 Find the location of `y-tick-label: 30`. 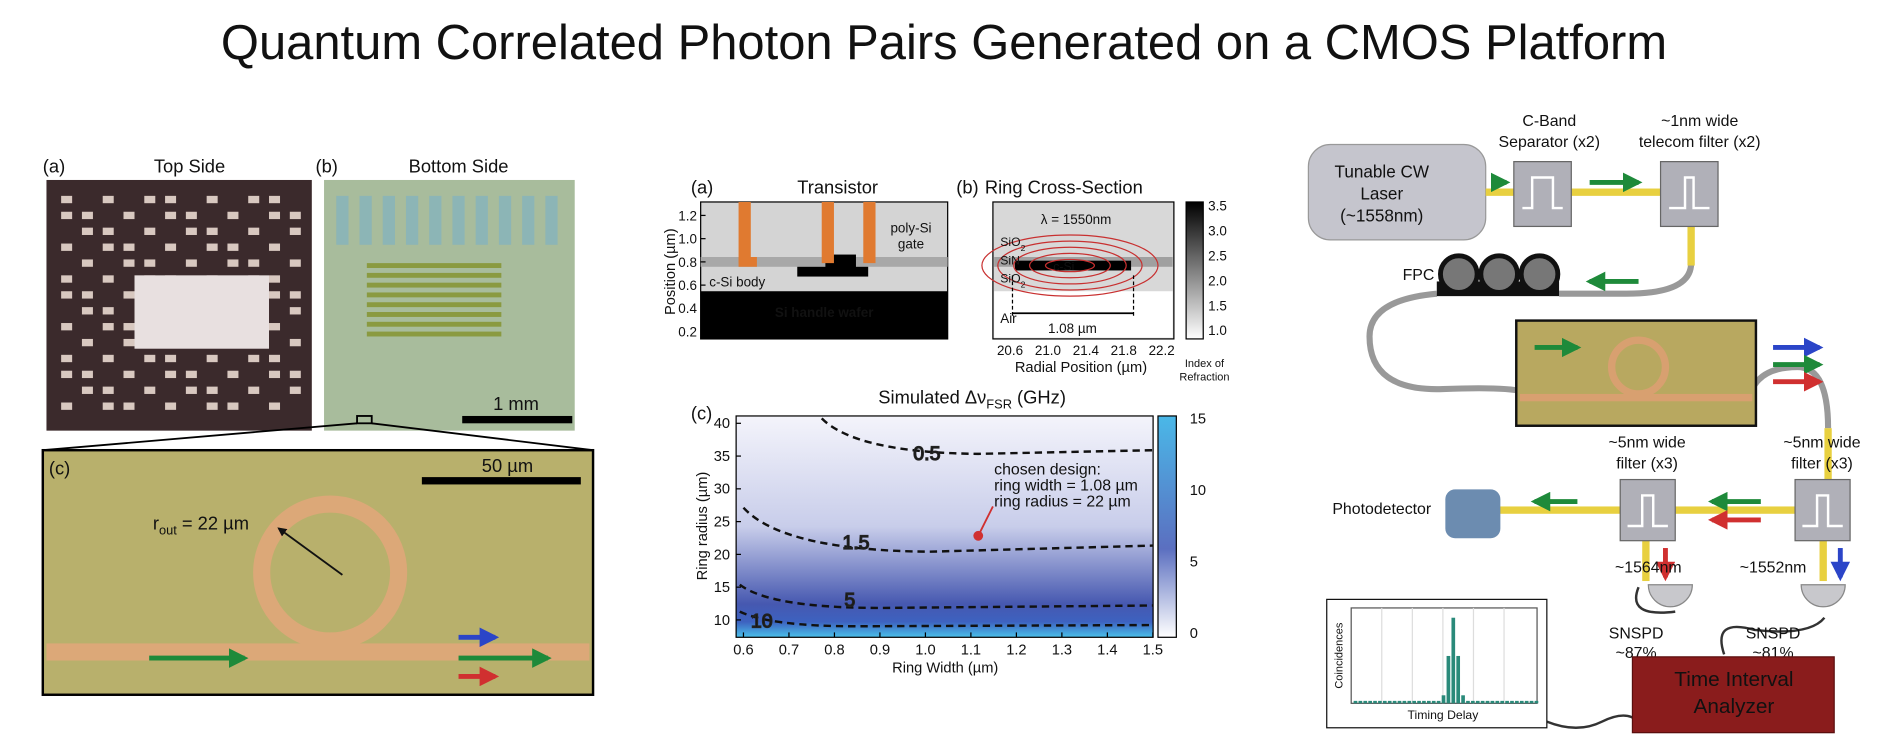

y-tick-label: 30 is located at coordinates (722, 490).